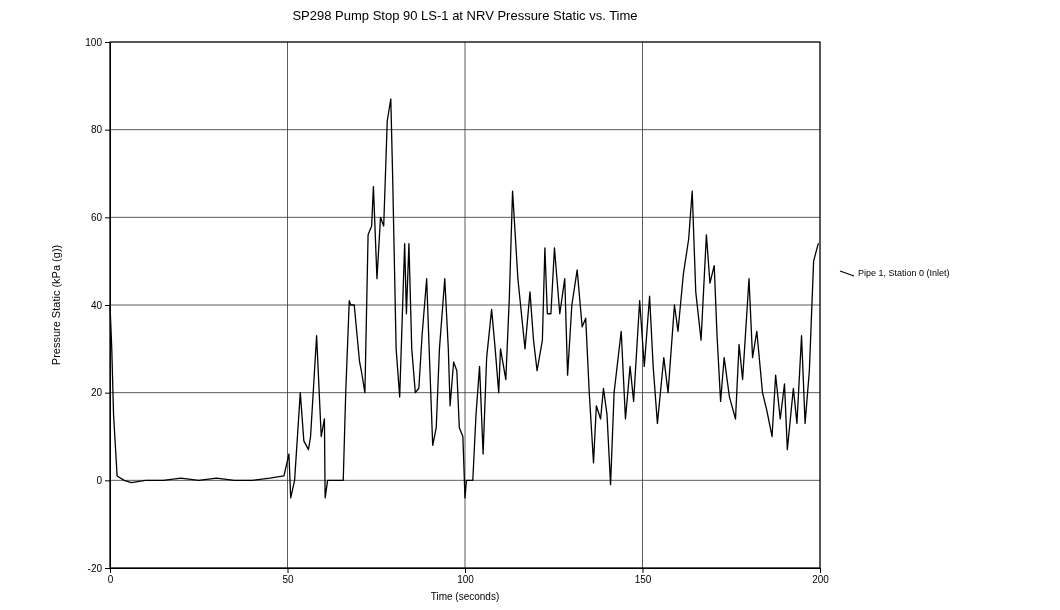 Image resolution: width=1060 pixels, height=610 pixels. I want to click on x-tick-label: 150, so click(643, 580).